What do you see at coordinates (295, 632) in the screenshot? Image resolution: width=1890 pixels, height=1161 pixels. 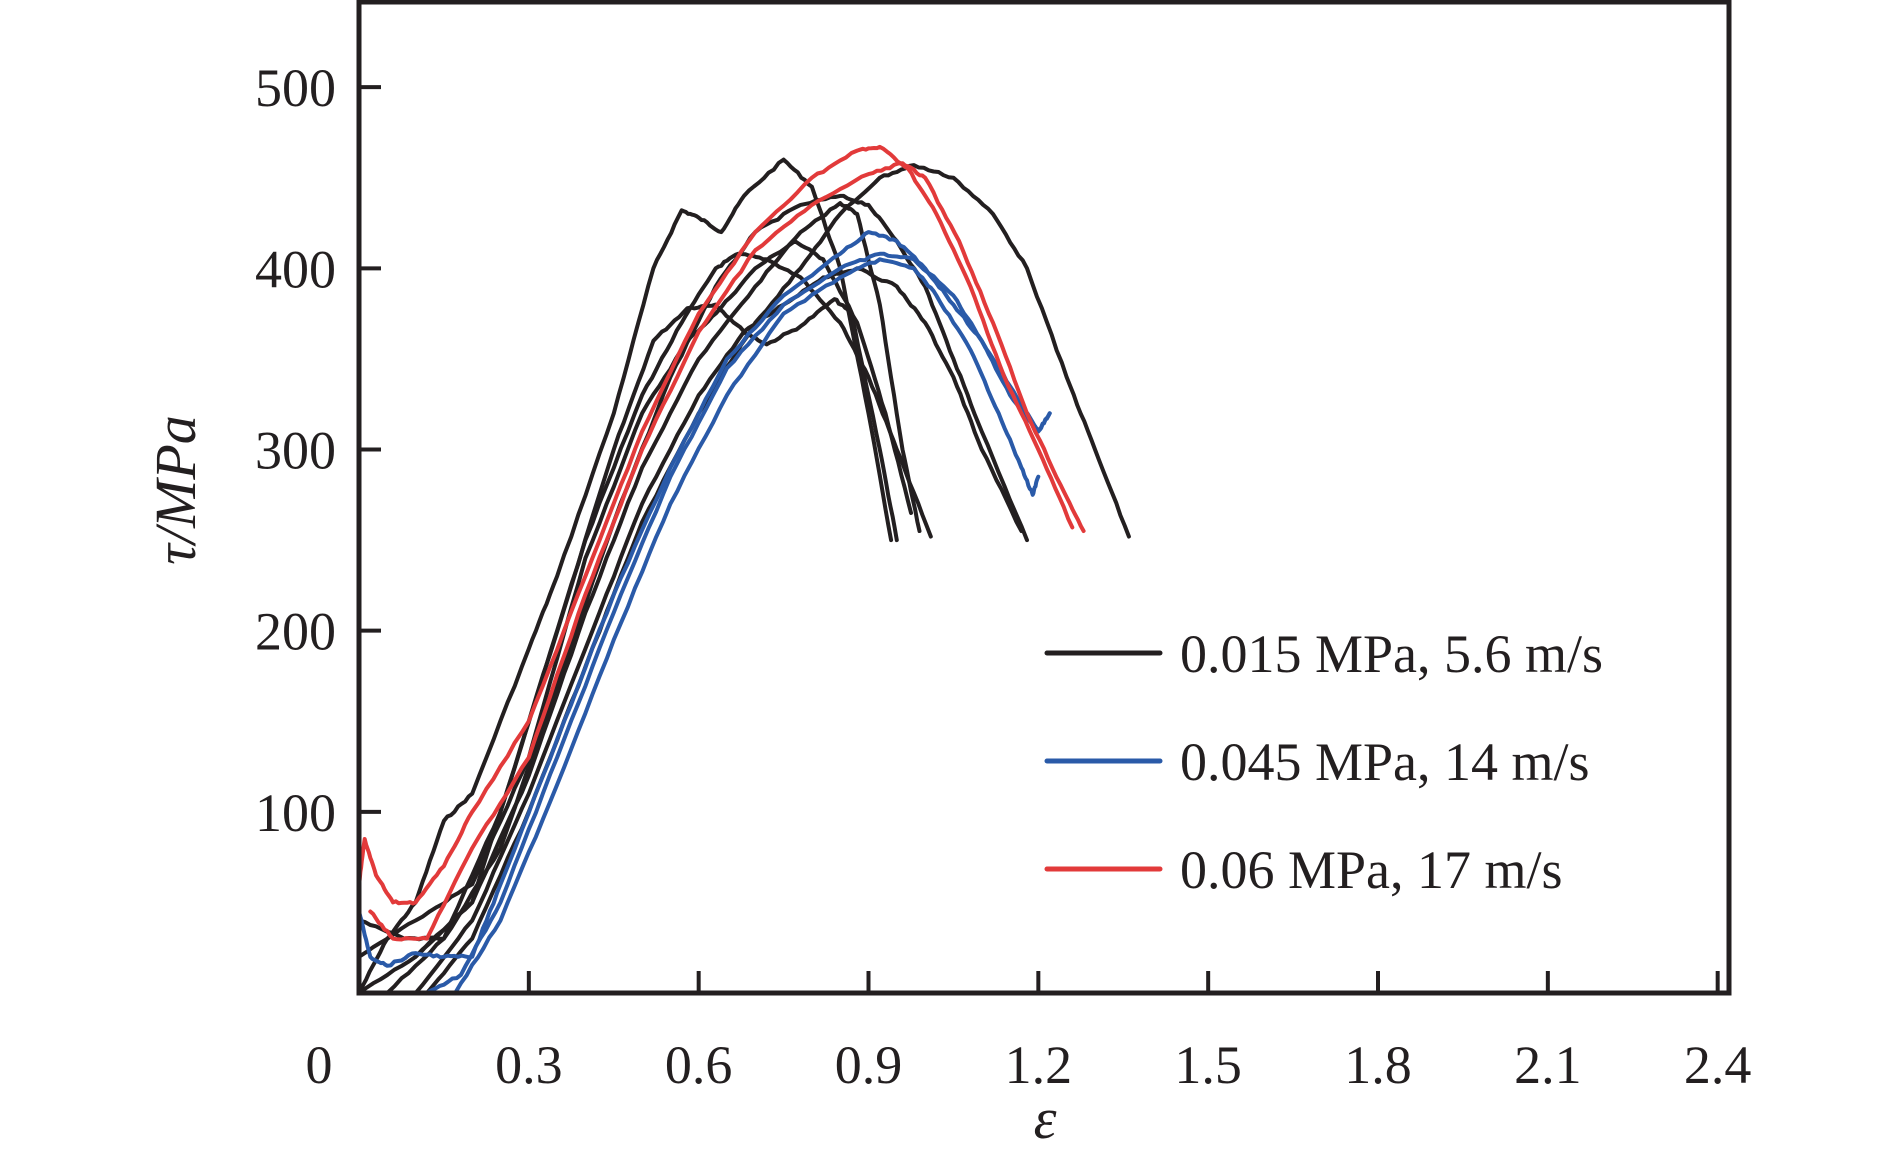 I see `y-tick-label: 200` at bounding box center [295, 632].